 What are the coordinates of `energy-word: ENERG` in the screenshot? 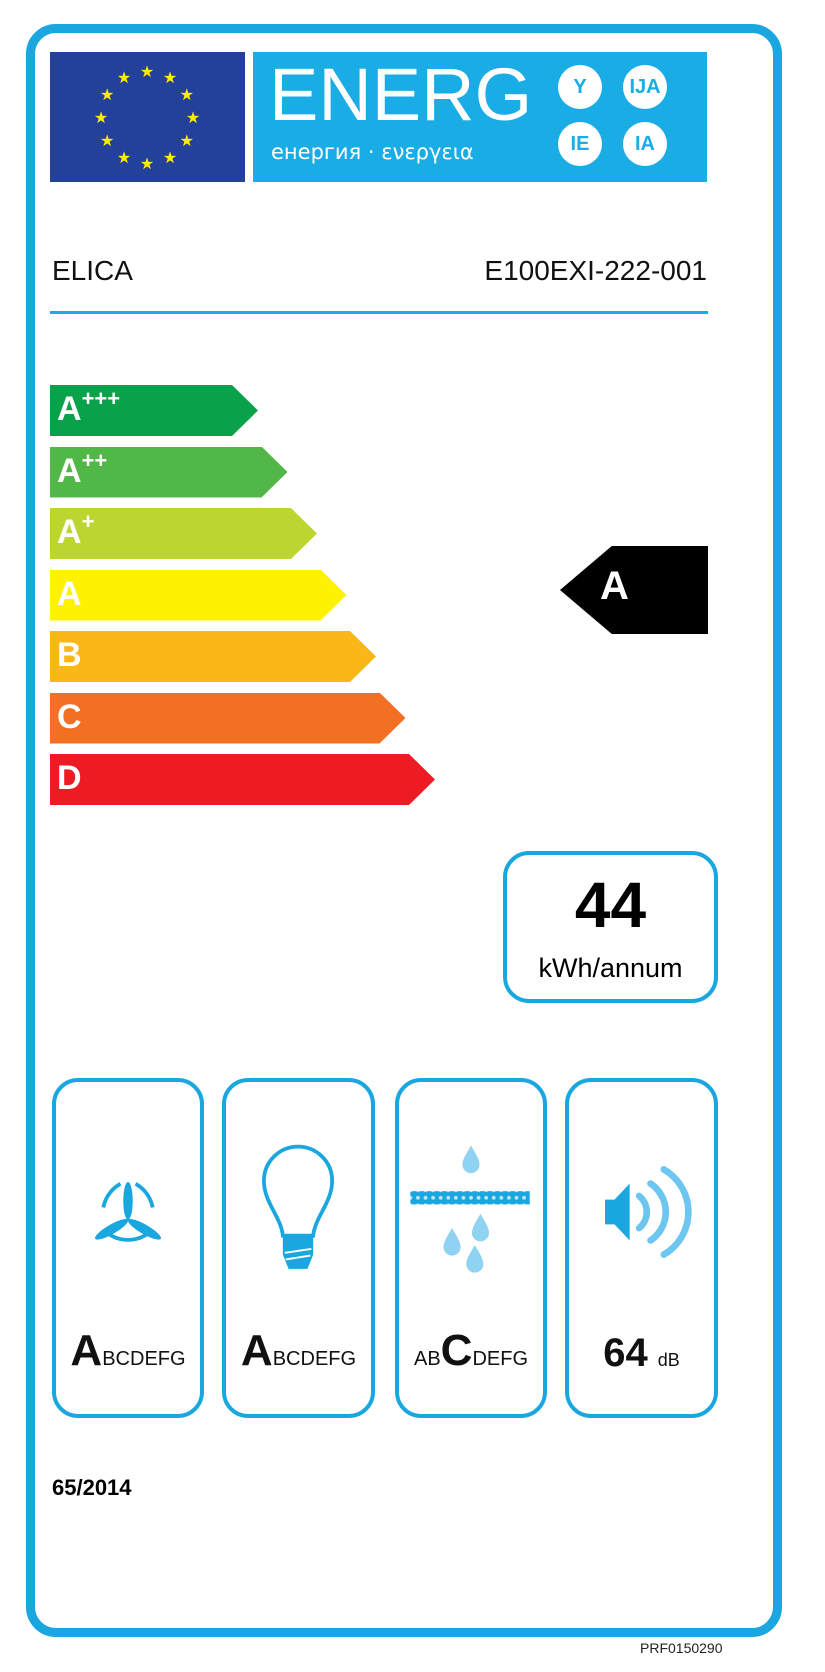 It's located at (401, 94).